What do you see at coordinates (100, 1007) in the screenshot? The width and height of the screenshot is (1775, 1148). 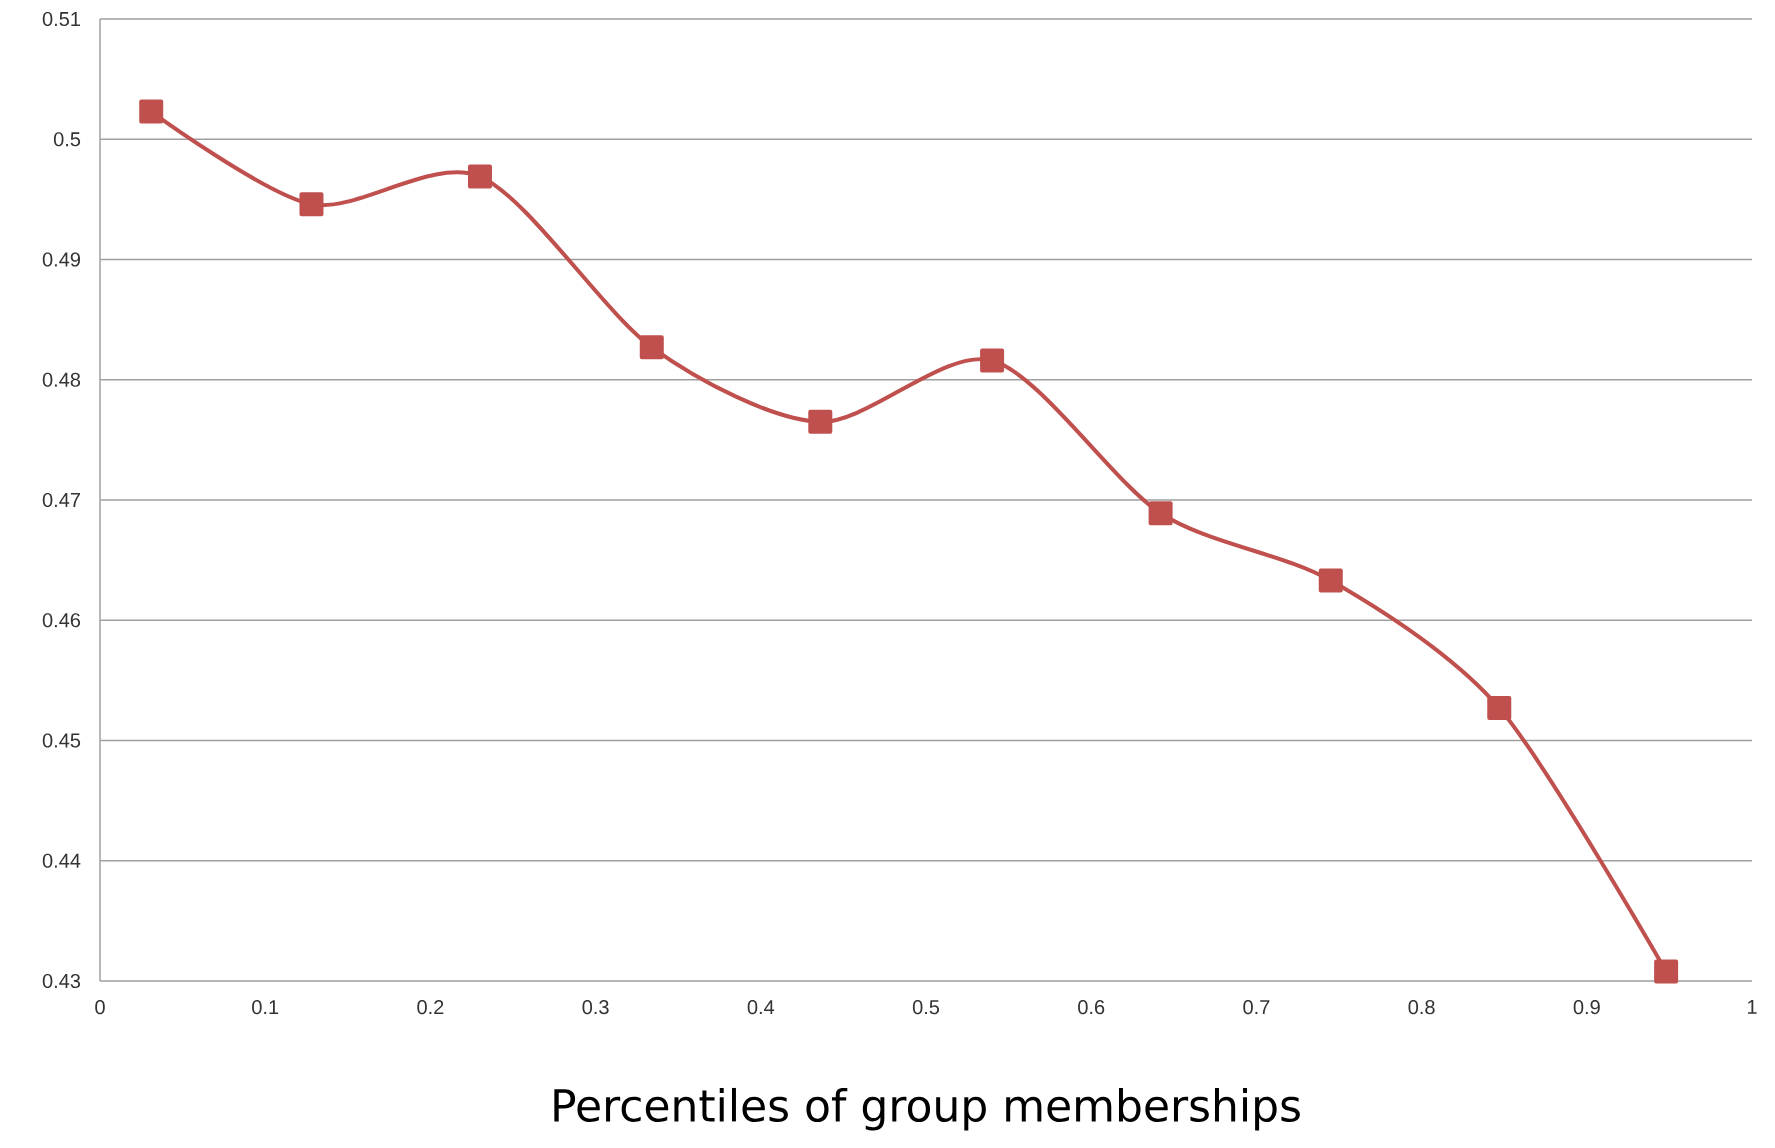 I see `x-tick-label: 0` at bounding box center [100, 1007].